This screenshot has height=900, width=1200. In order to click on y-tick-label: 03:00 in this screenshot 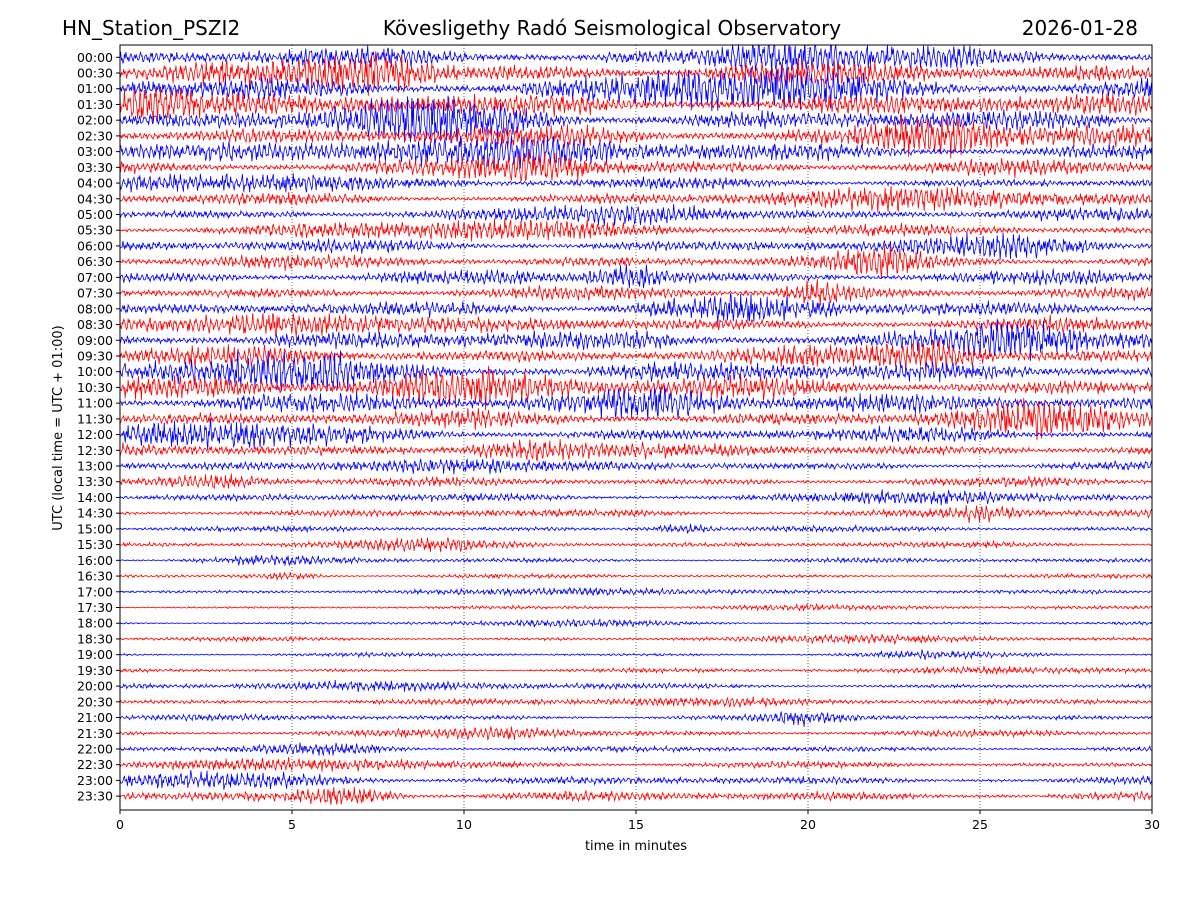, I will do `click(95, 151)`.